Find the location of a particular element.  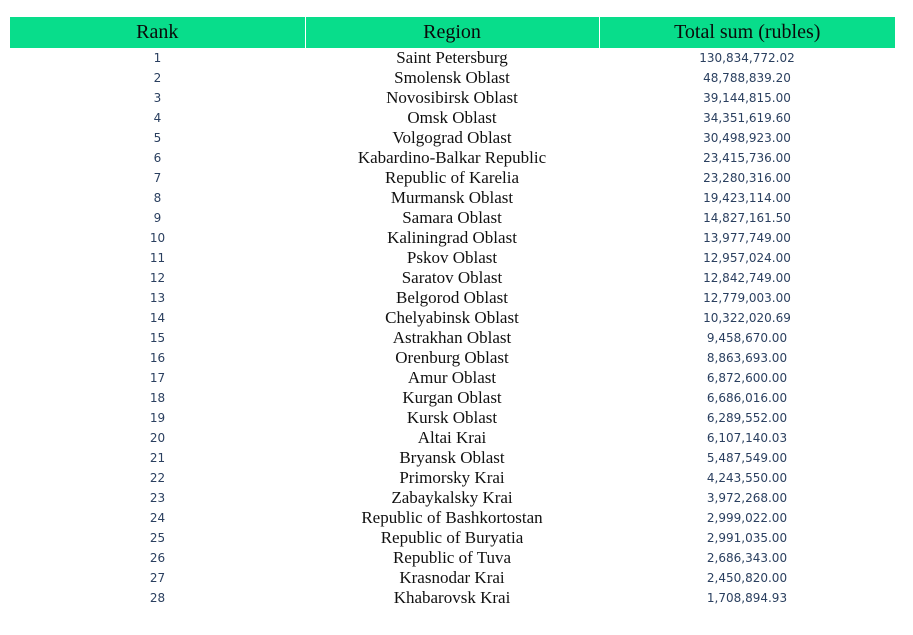

rank-cell: 28 is located at coordinates (157, 598).